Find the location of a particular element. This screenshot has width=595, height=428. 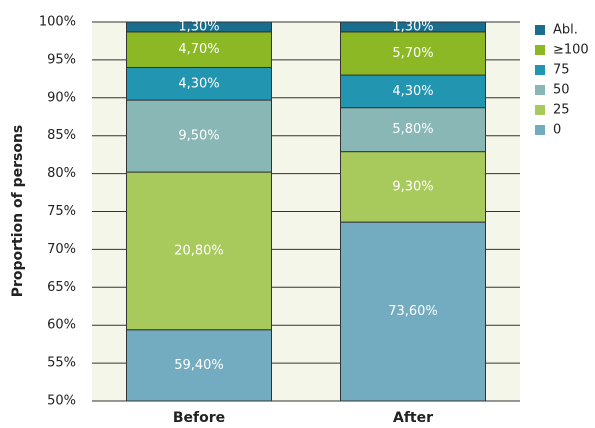

y-tick-label: 55% is located at coordinates (61, 363).